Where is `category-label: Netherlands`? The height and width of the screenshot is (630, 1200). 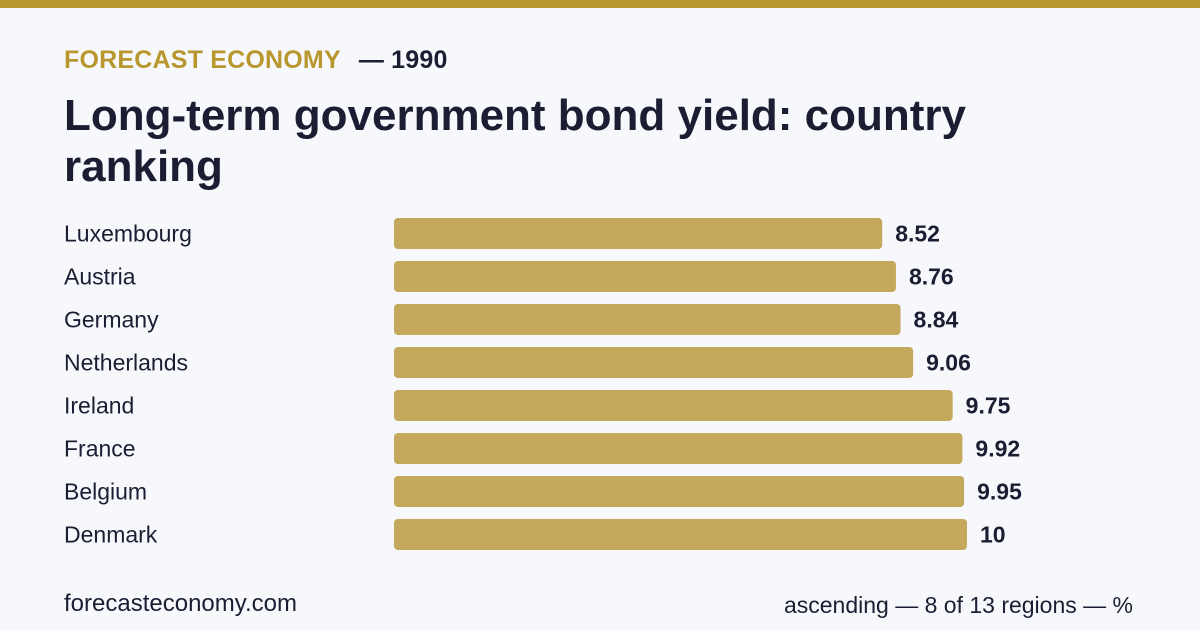
category-label: Netherlands is located at coordinates (126, 363).